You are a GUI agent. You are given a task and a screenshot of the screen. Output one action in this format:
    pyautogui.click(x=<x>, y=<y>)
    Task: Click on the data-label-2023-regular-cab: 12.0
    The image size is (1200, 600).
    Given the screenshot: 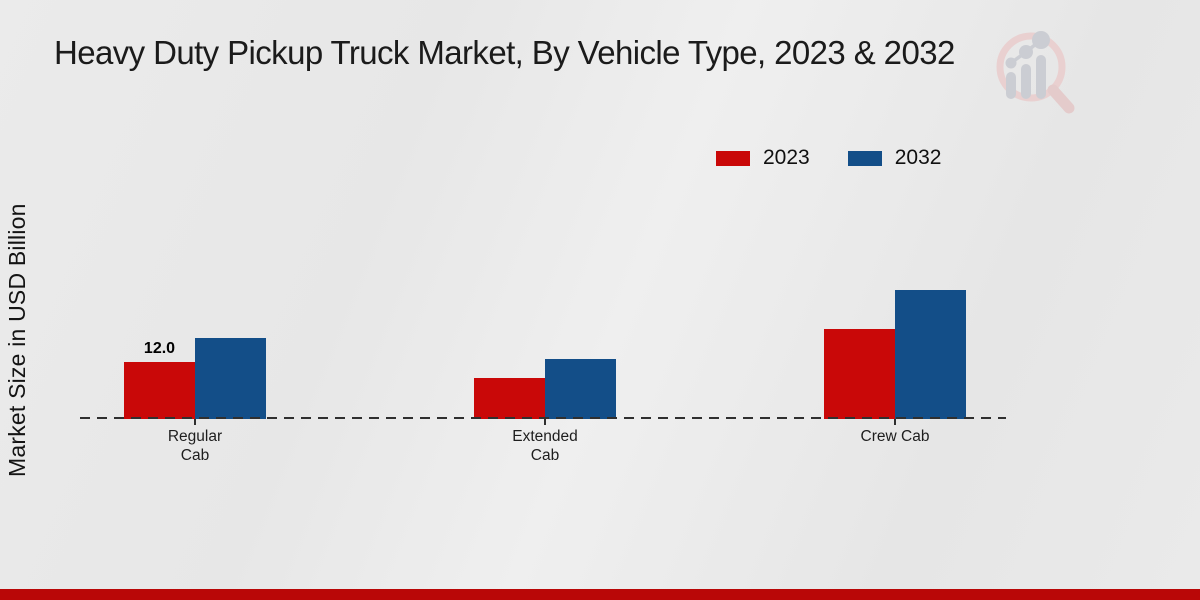 What is the action you would take?
    pyautogui.click(x=159, y=348)
    